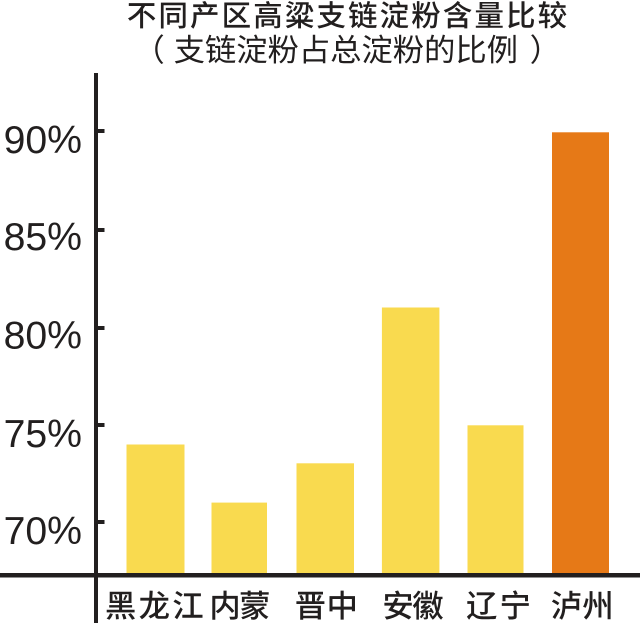  I want to click on svg-text: 90%, so click(43, 140).